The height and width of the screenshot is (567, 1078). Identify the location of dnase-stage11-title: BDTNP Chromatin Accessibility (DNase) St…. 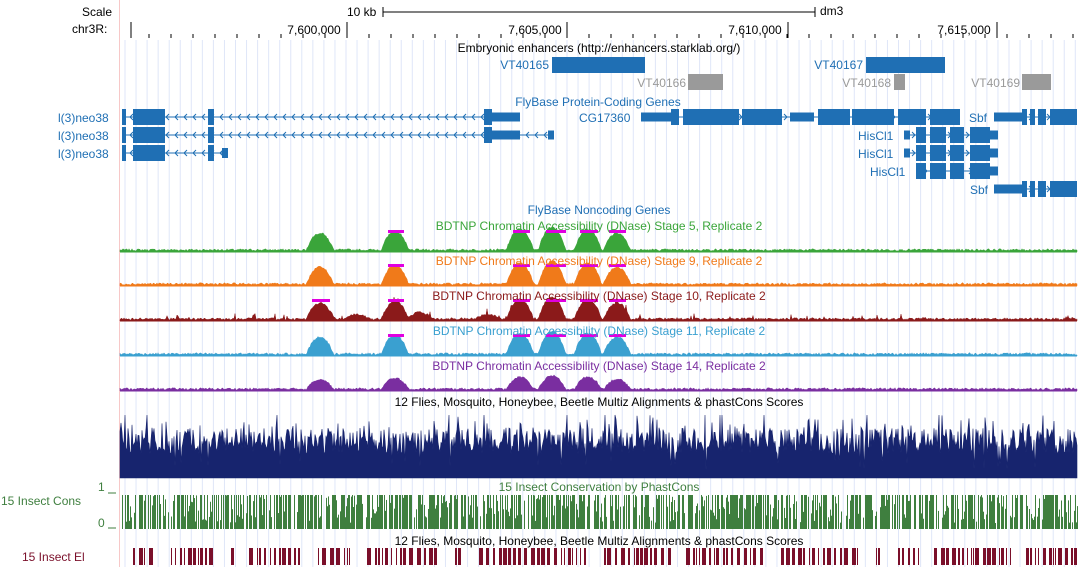
(599, 331).